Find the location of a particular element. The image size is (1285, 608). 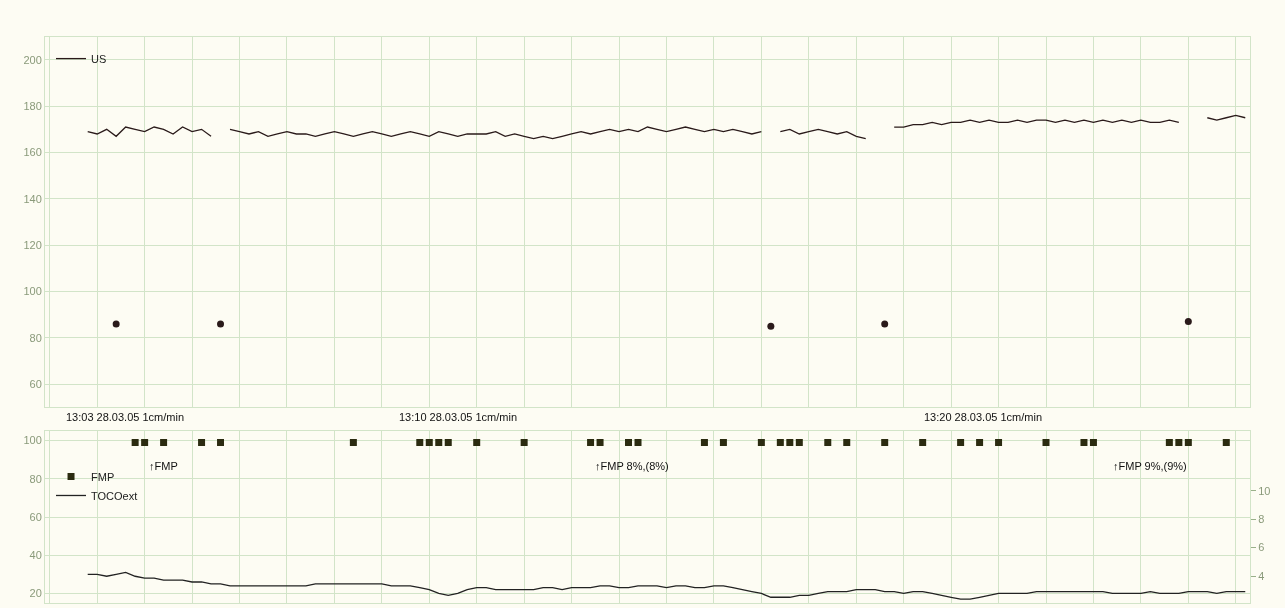

y-tick-label: 140 is located at coordinates (32, 198).